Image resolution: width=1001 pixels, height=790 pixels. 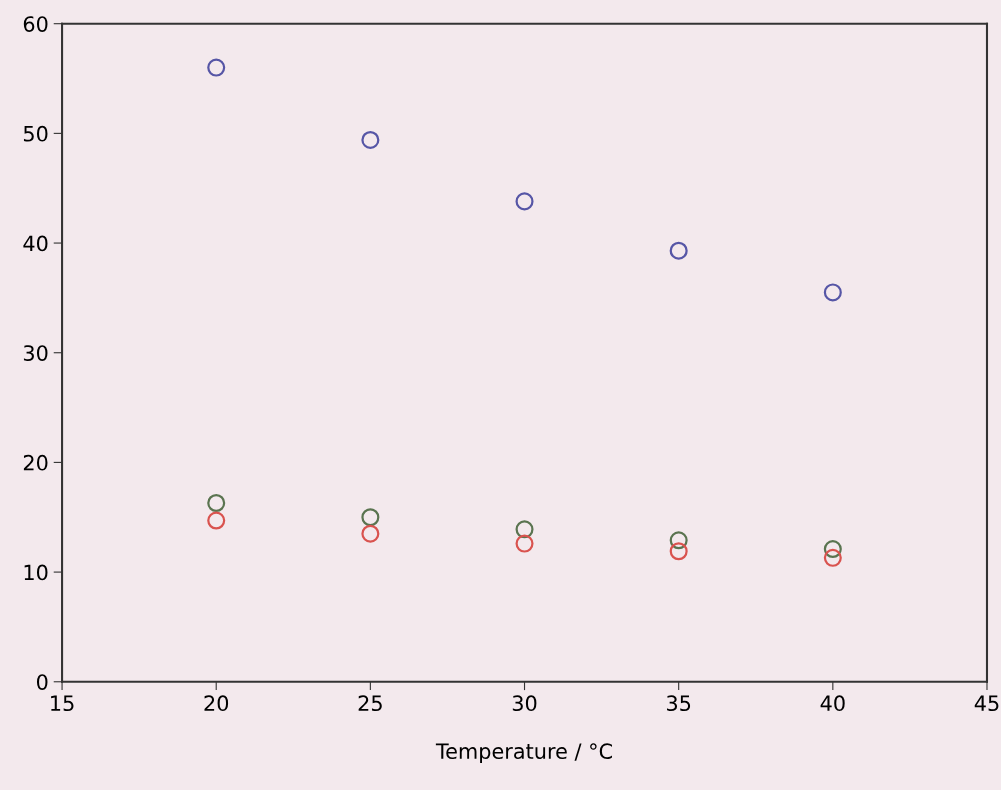 What do you see at coordinates (370, 703) in the screenshot?
I see `x-tick-label: 25` at bounding box center [370, 703].